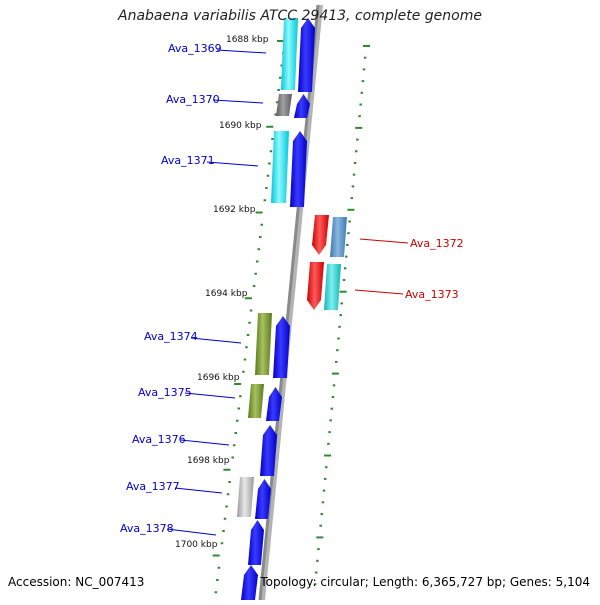 This screenshot has height=605, width=600. I want to click on kbp-label: 1688 kbp, so click(247, 40).